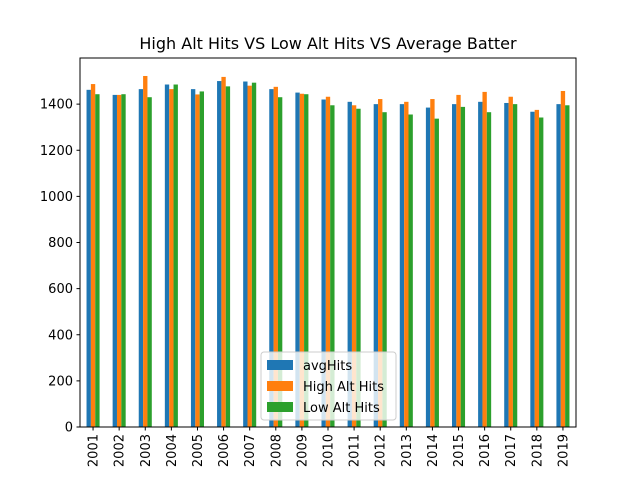 Image resolution: width=640 pixels, height=480 pixels. What do you see at coordinates (120, 450) in the screenshot?
I see `x-tick-label: 2002` at bounding box center [120, 450].